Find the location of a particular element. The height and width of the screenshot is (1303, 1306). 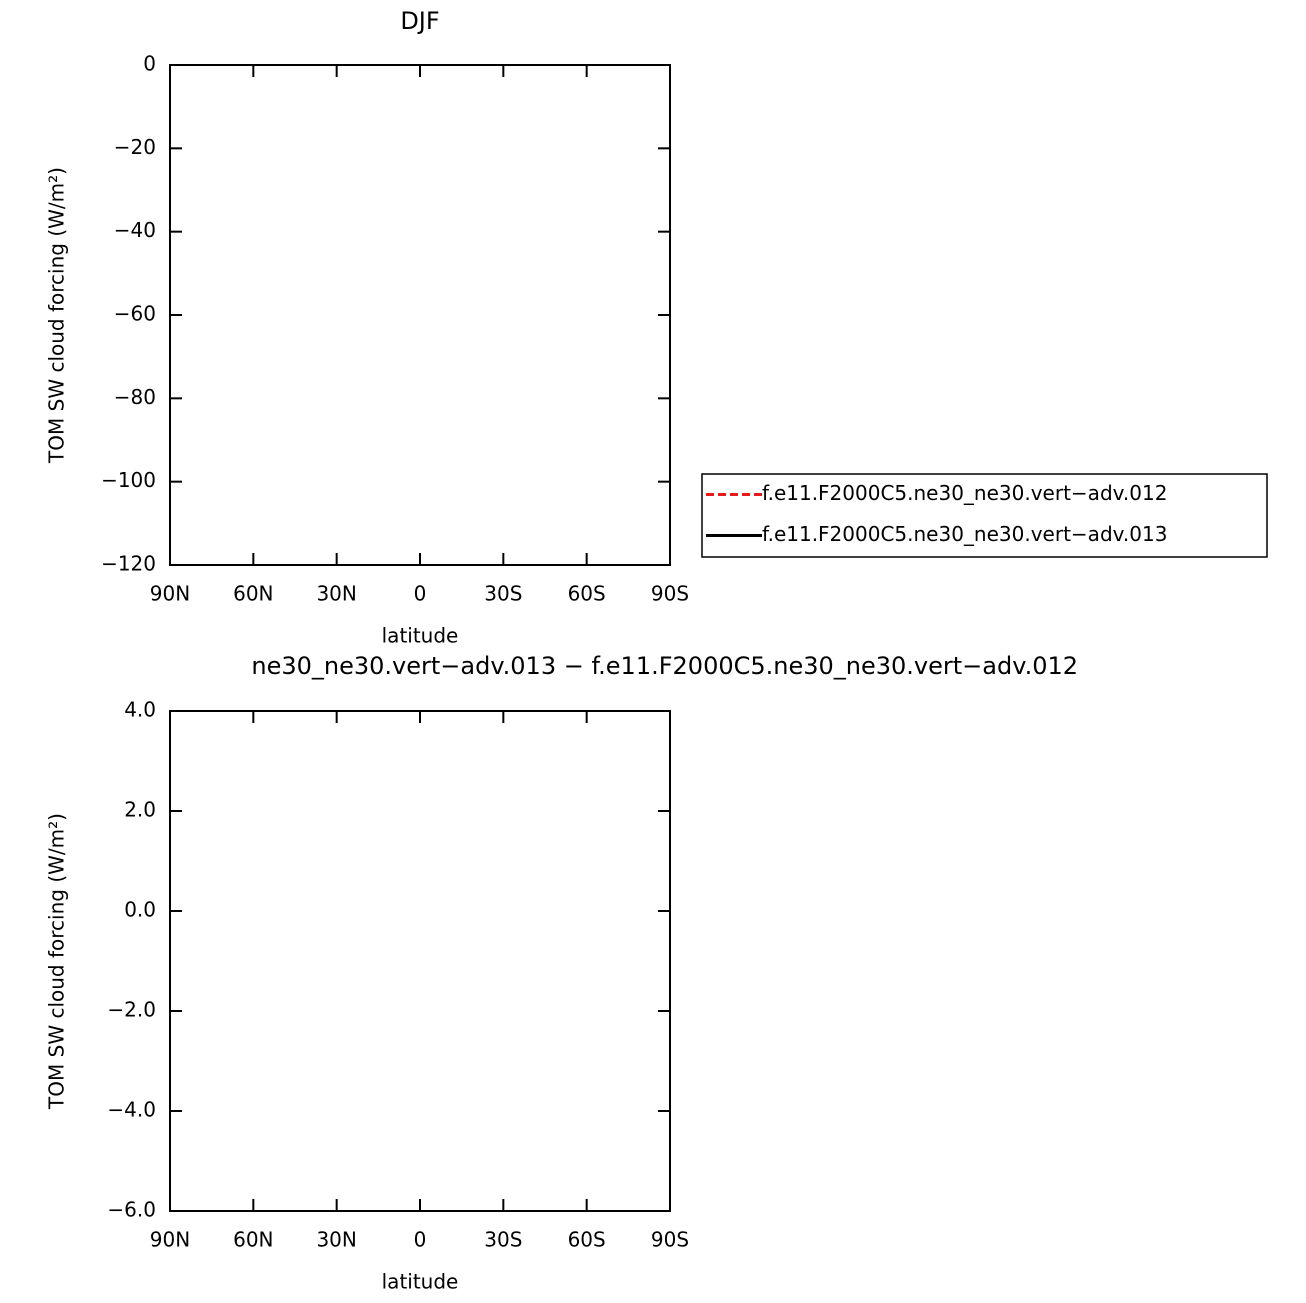

legend-box is located at coordinates (984, 515).